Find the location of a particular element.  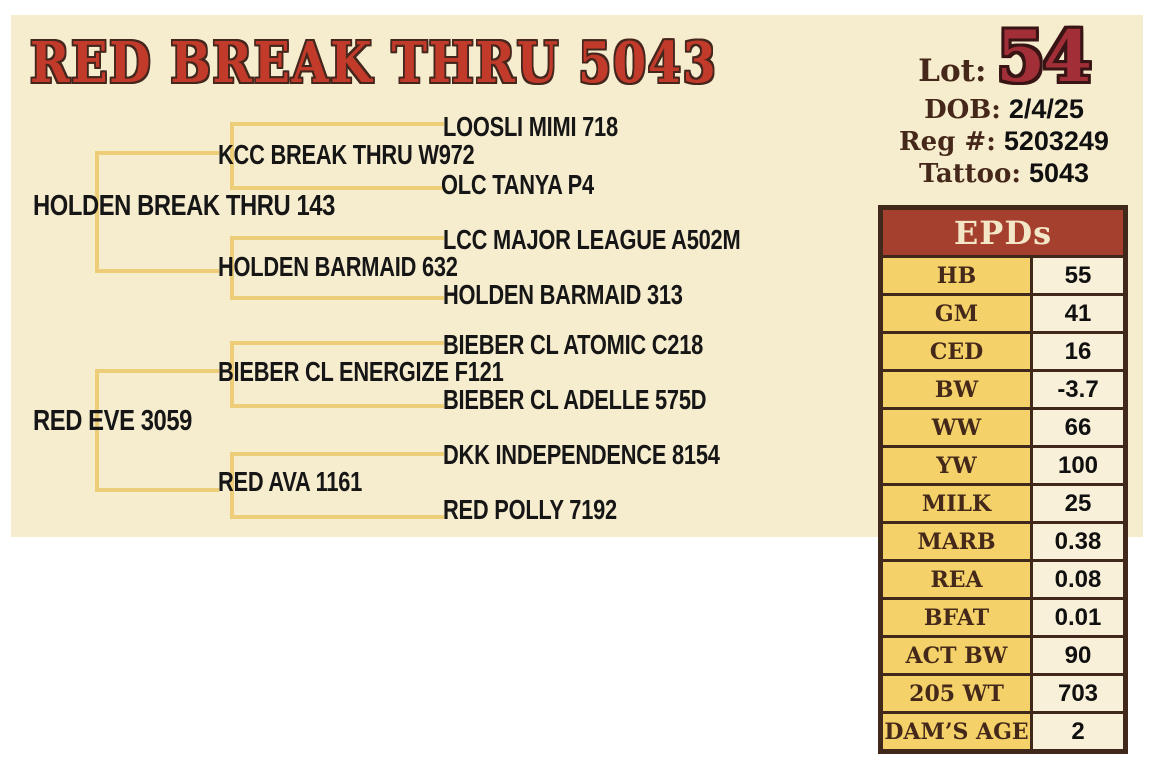

epds-table-header: EPDs is located at coordinates (1003, 232).